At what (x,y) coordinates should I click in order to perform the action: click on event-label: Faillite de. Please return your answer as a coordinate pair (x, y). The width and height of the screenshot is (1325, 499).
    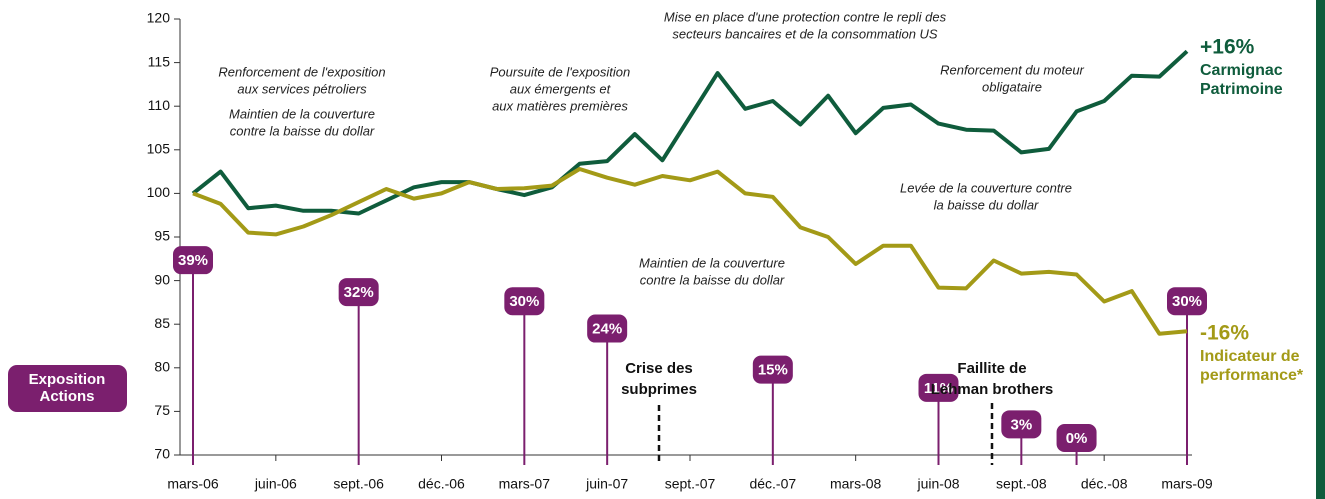
    Looking at the image, I should click on (991, 368).